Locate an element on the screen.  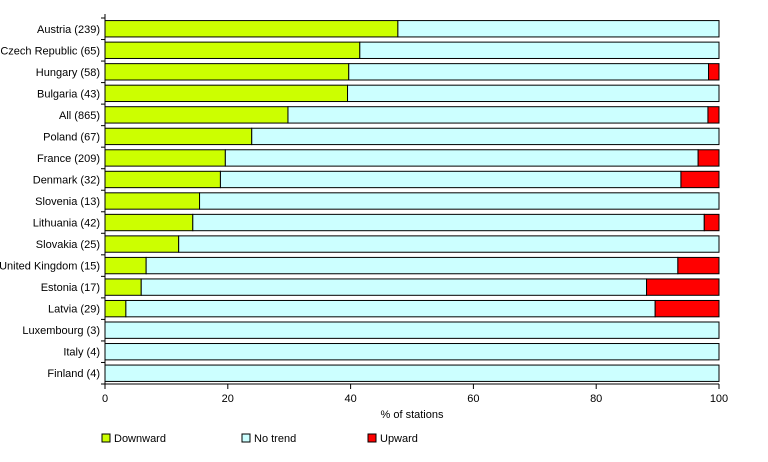
legend-swatch-no-trend is located at coordinates (246, 438).